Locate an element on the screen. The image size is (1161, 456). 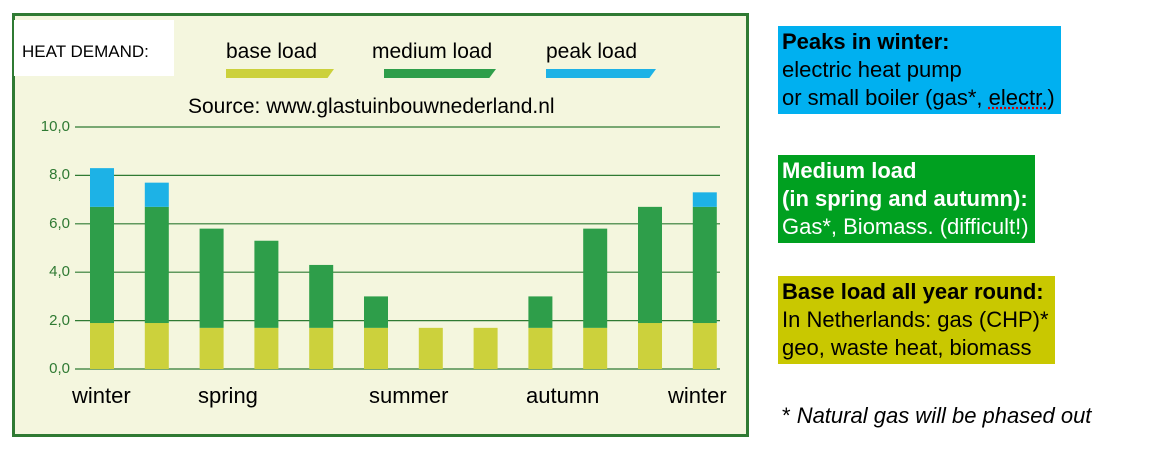
medium-line-1: Gas*, Biomass. (difficult!) is located at coordinates (905, 226).